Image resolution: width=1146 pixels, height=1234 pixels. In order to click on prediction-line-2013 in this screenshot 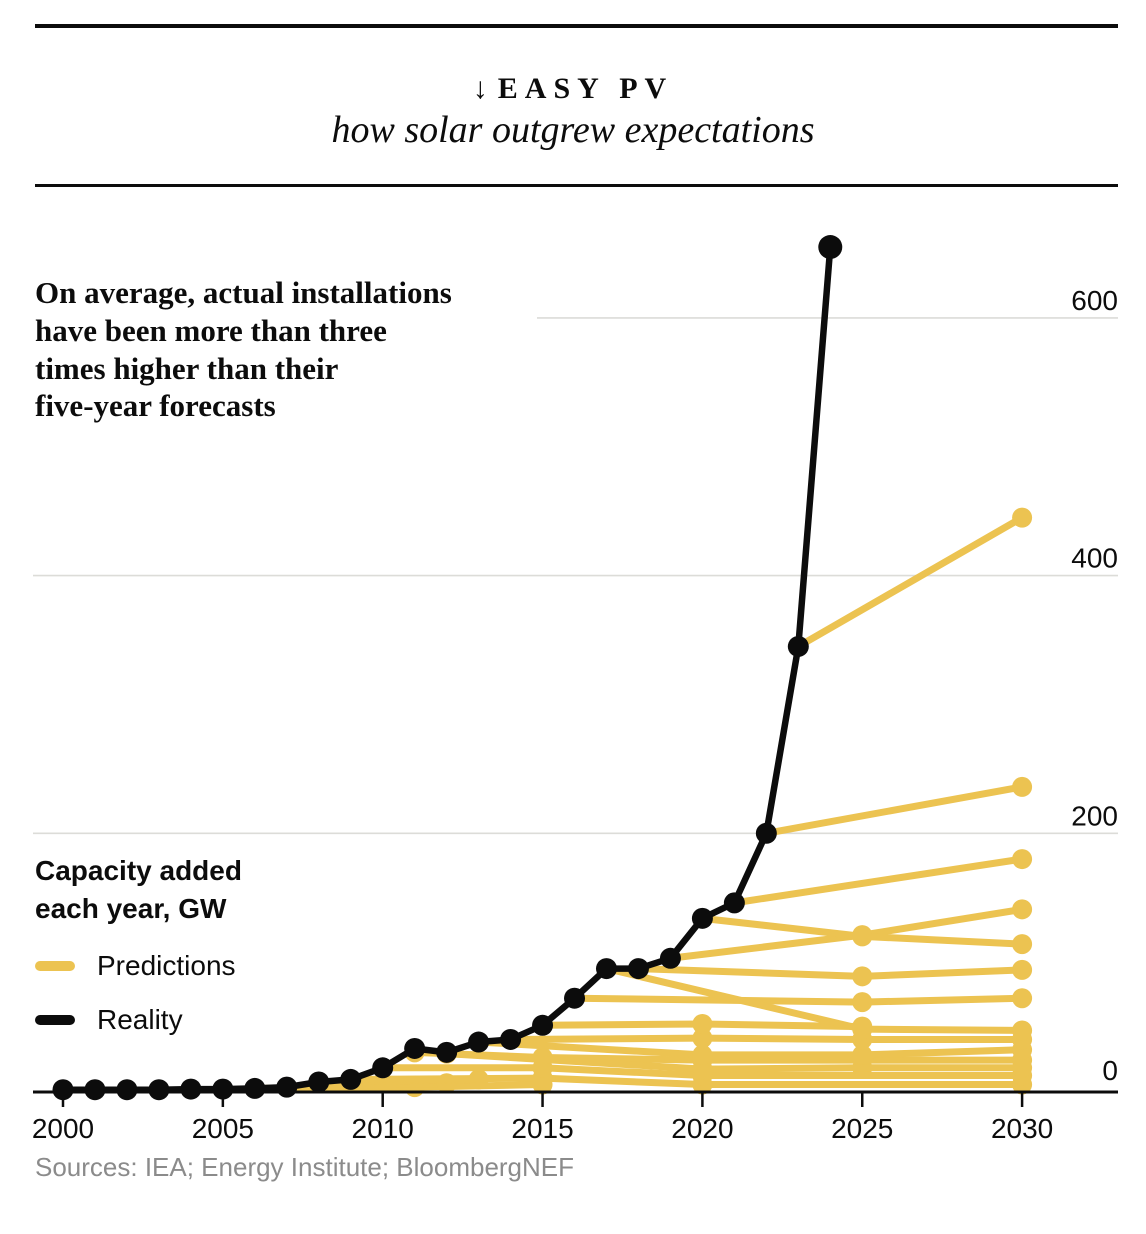, I will do `click(750, 1048)`.